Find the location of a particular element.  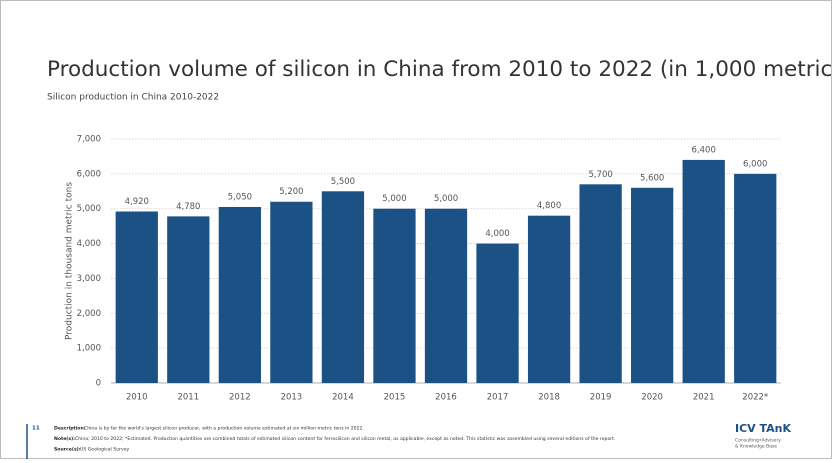

y-axis-label: Production in thousand metric tons is located at coordinates (70, 261).